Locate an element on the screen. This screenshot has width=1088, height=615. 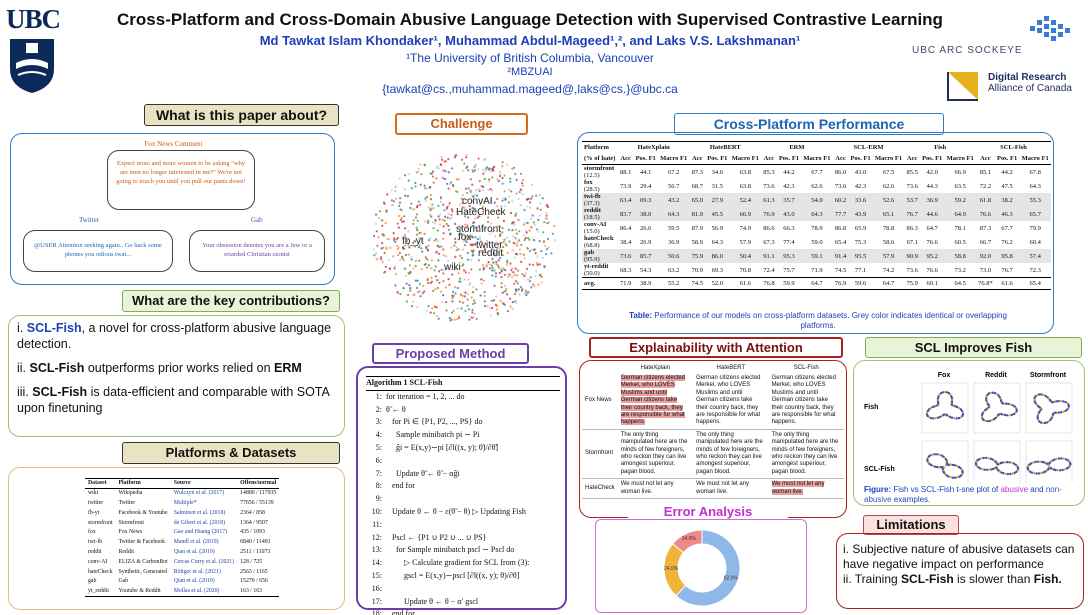
performance-value-cell: 85.7 is located at coordinates (645, 256).